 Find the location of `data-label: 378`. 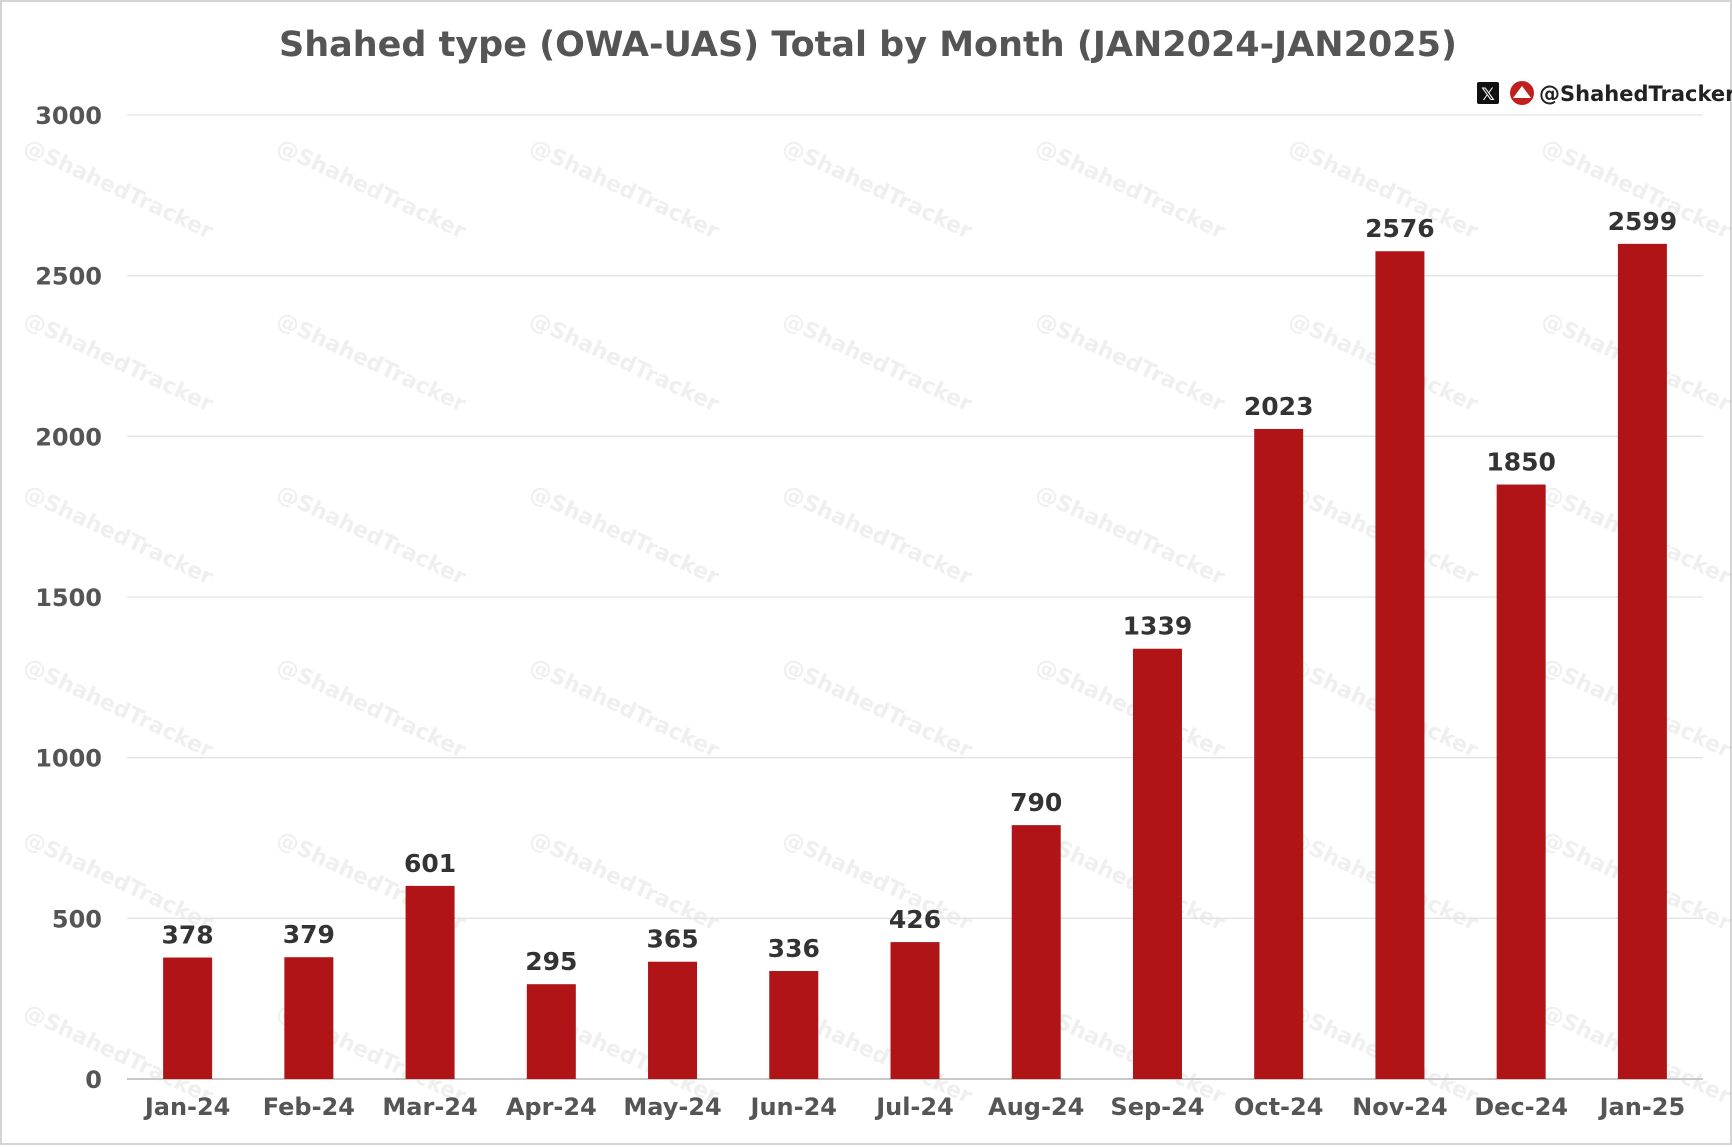

data-label: 378 is located at coordinates (188, 935).